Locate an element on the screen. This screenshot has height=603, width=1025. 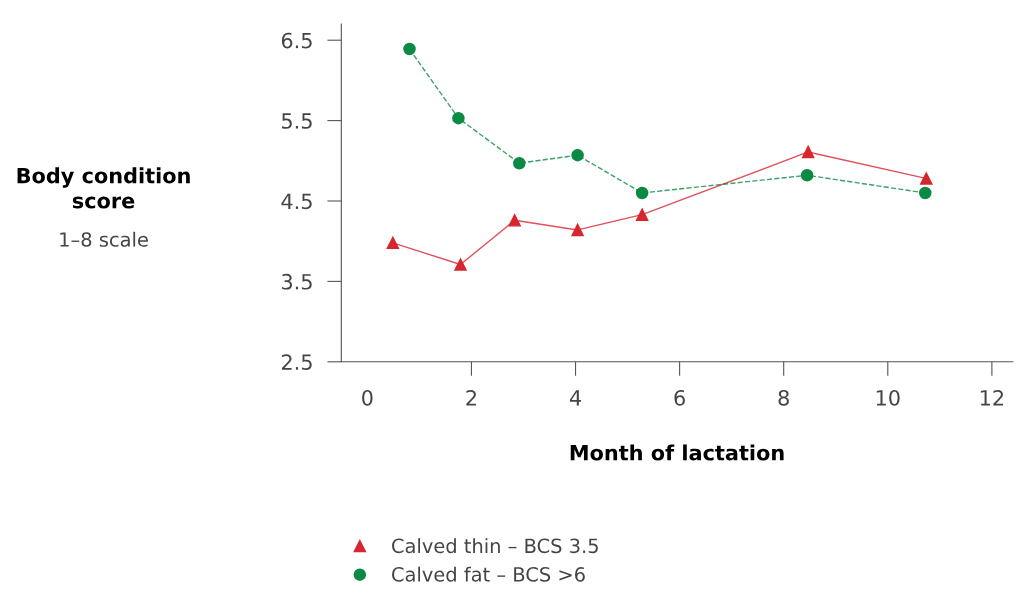
y-tick-label: 2.5 is located at coordinates (296, 362).